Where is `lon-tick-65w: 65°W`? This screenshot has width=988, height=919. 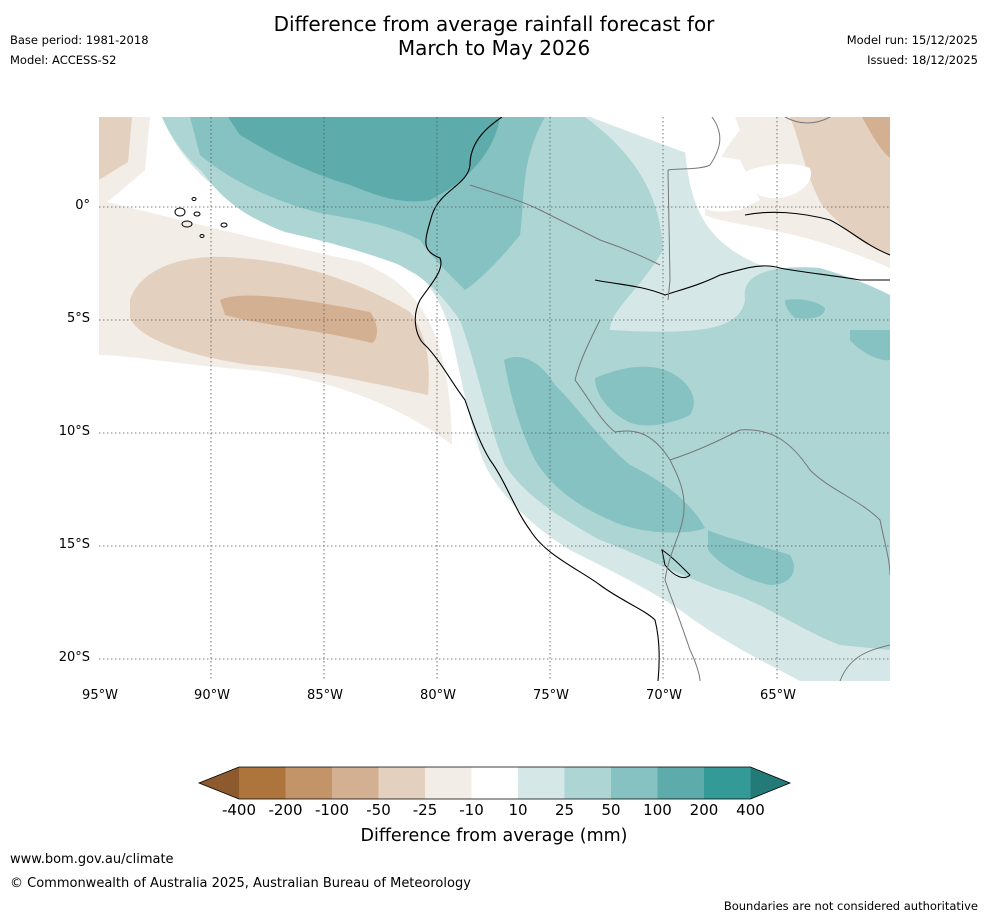
lon-tick-65w: 65°W is located at coordinates (778, 695).